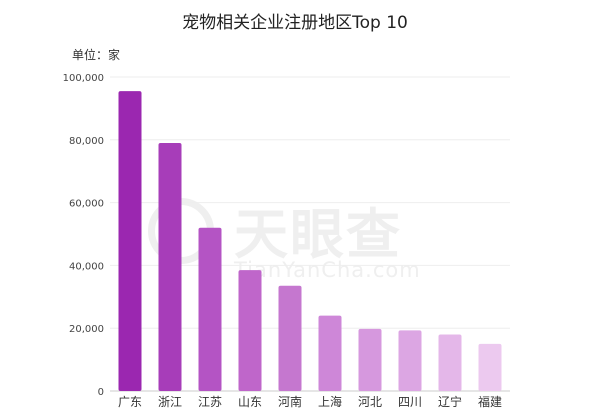 The image size is (590, 413). I want to click on y-tick-label: 80,000, so click(86, 141).